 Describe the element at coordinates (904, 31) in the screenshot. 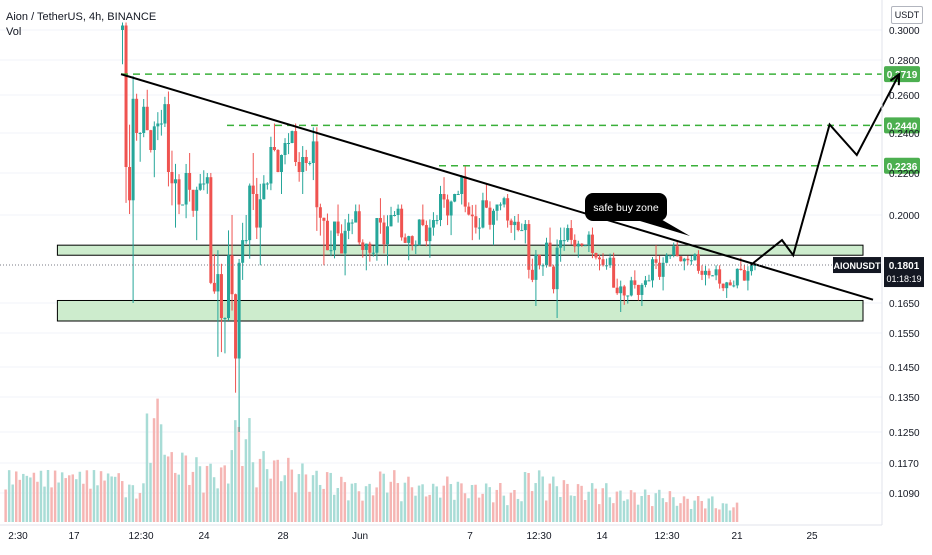

I see `price-axis-tick: 0.3000` at that location.